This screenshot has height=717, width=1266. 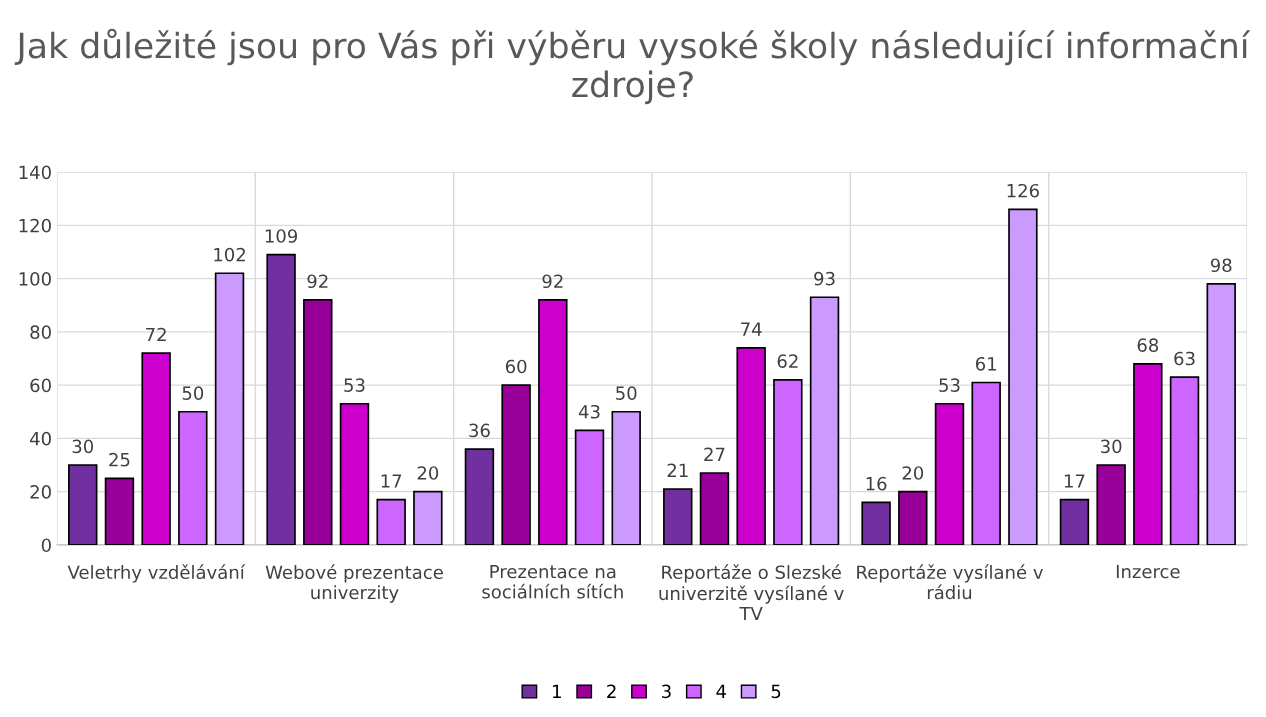 What do you see at coordinates (632, 66) in the screenshot?
I see `chart-title: Jak důležité jsou pro Vás při výběru vysoké školy následující informační zdroje?` at bounding box center [632, 66].